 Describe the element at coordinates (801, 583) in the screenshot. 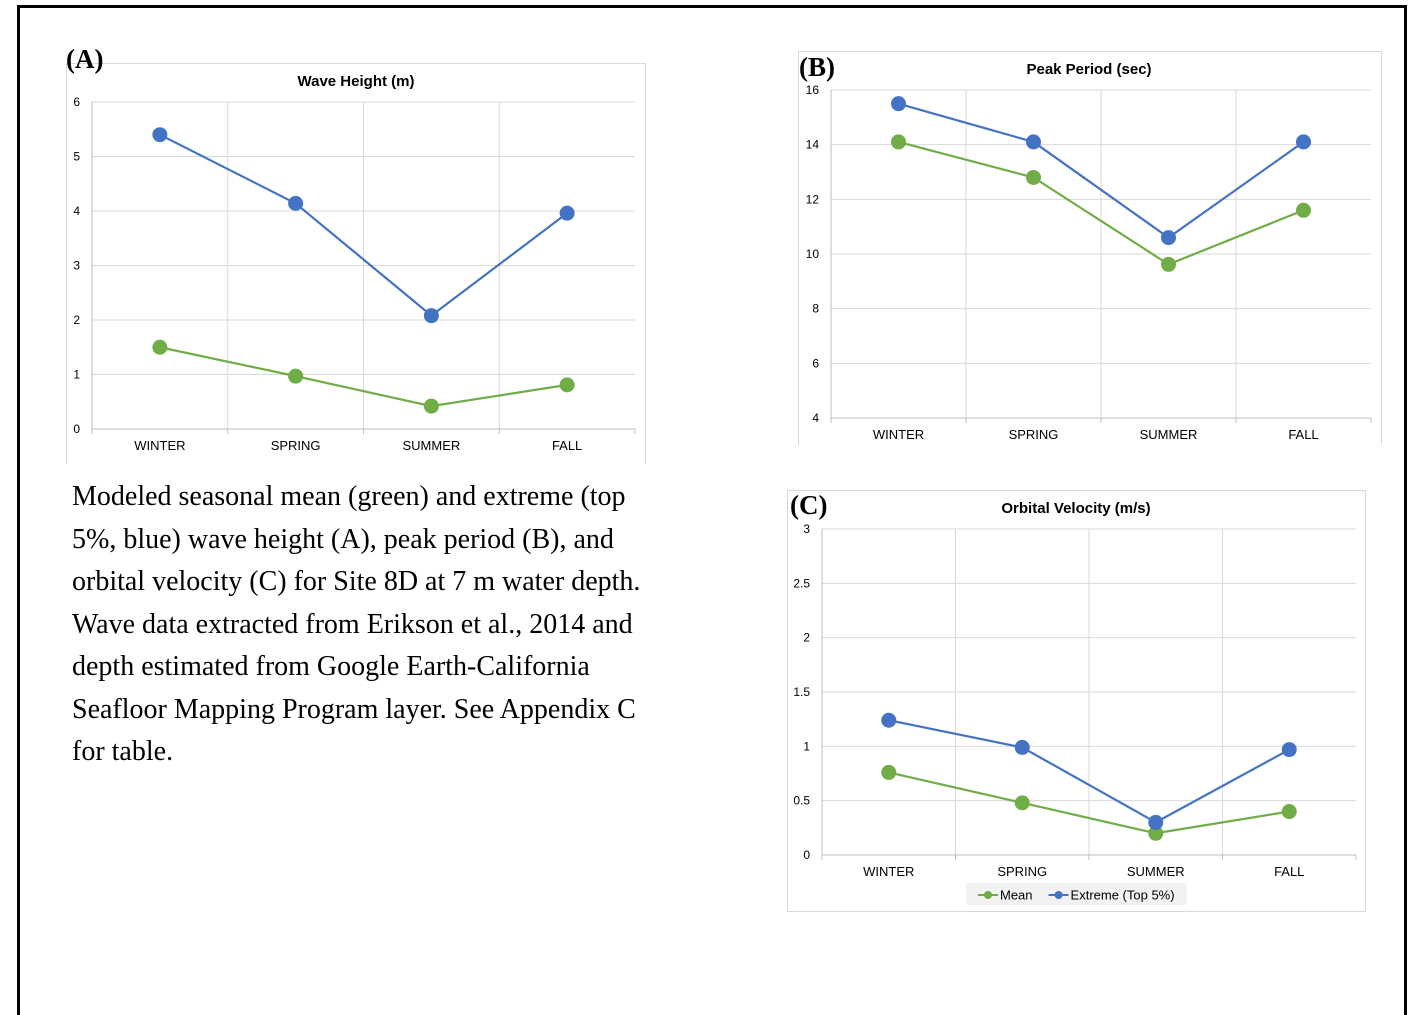

I see `chart-c-y-tick-label: 2.5` at that location.